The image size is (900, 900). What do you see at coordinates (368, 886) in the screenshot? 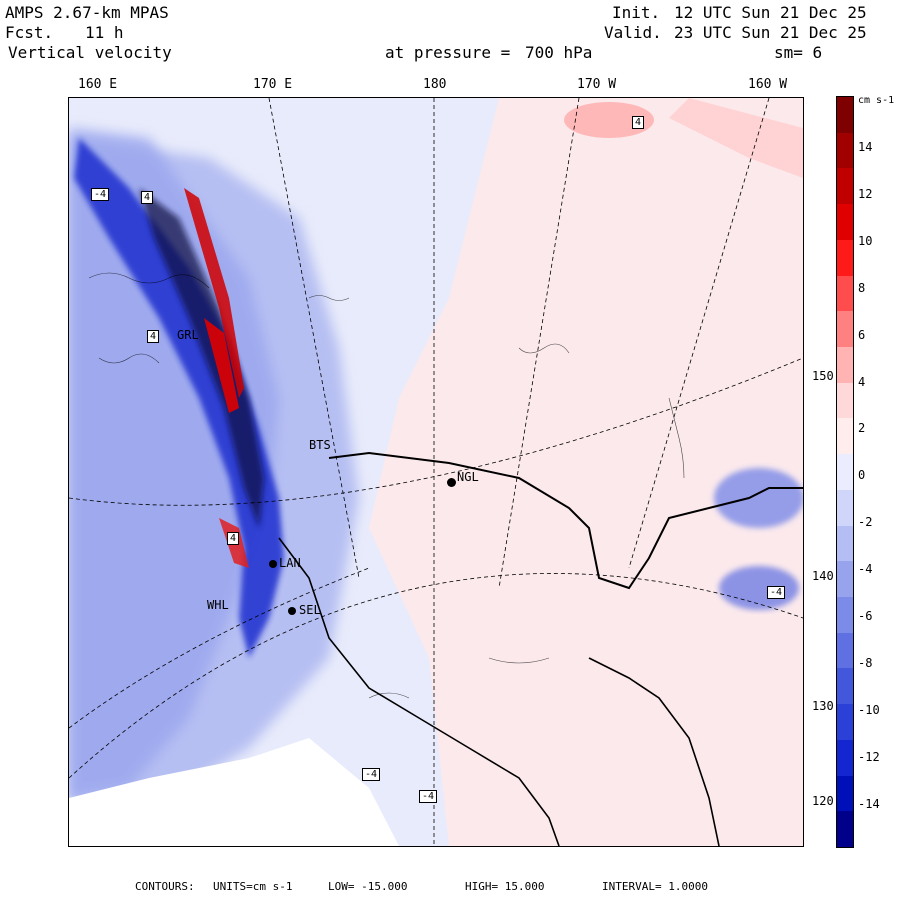
I see `footer-low: LOW= -15.000` at bounding box center [368, 886].